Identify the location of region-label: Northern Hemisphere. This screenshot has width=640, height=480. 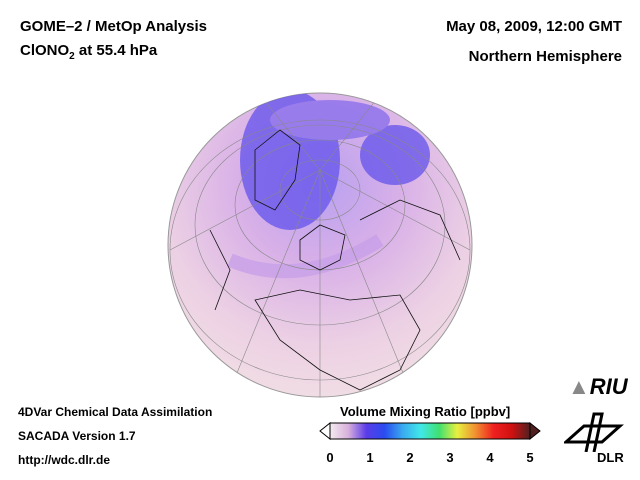
(545, 56).